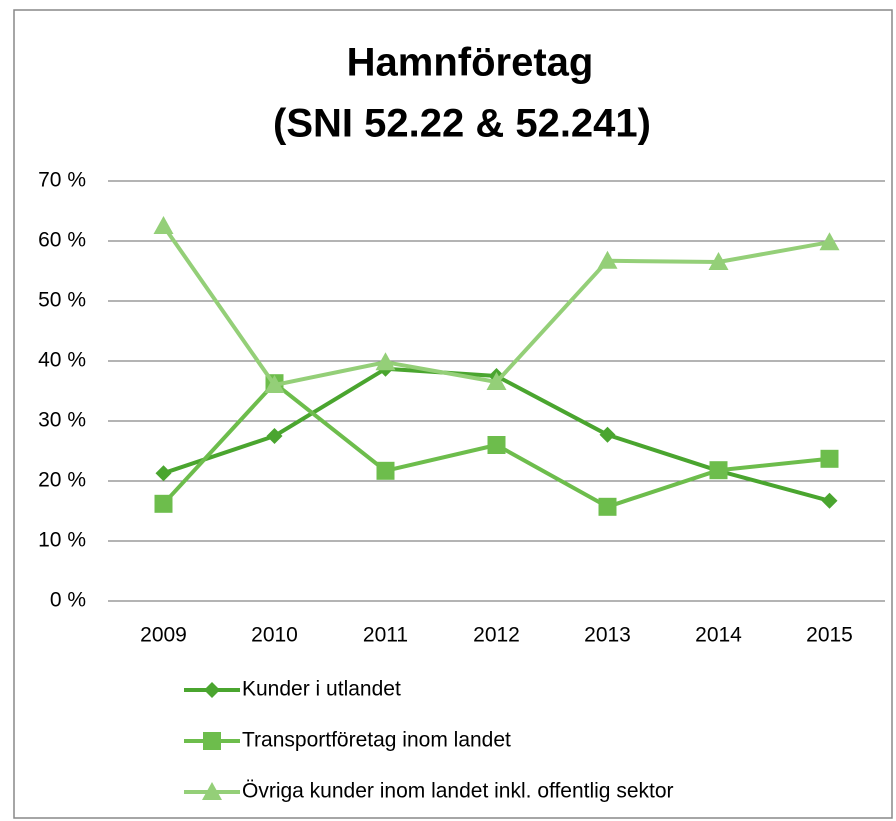  Describe the element at coordinates (462, 124) in the screenshot. I see `chart-title: (SNI 52.22 & 52.241)` at that location.